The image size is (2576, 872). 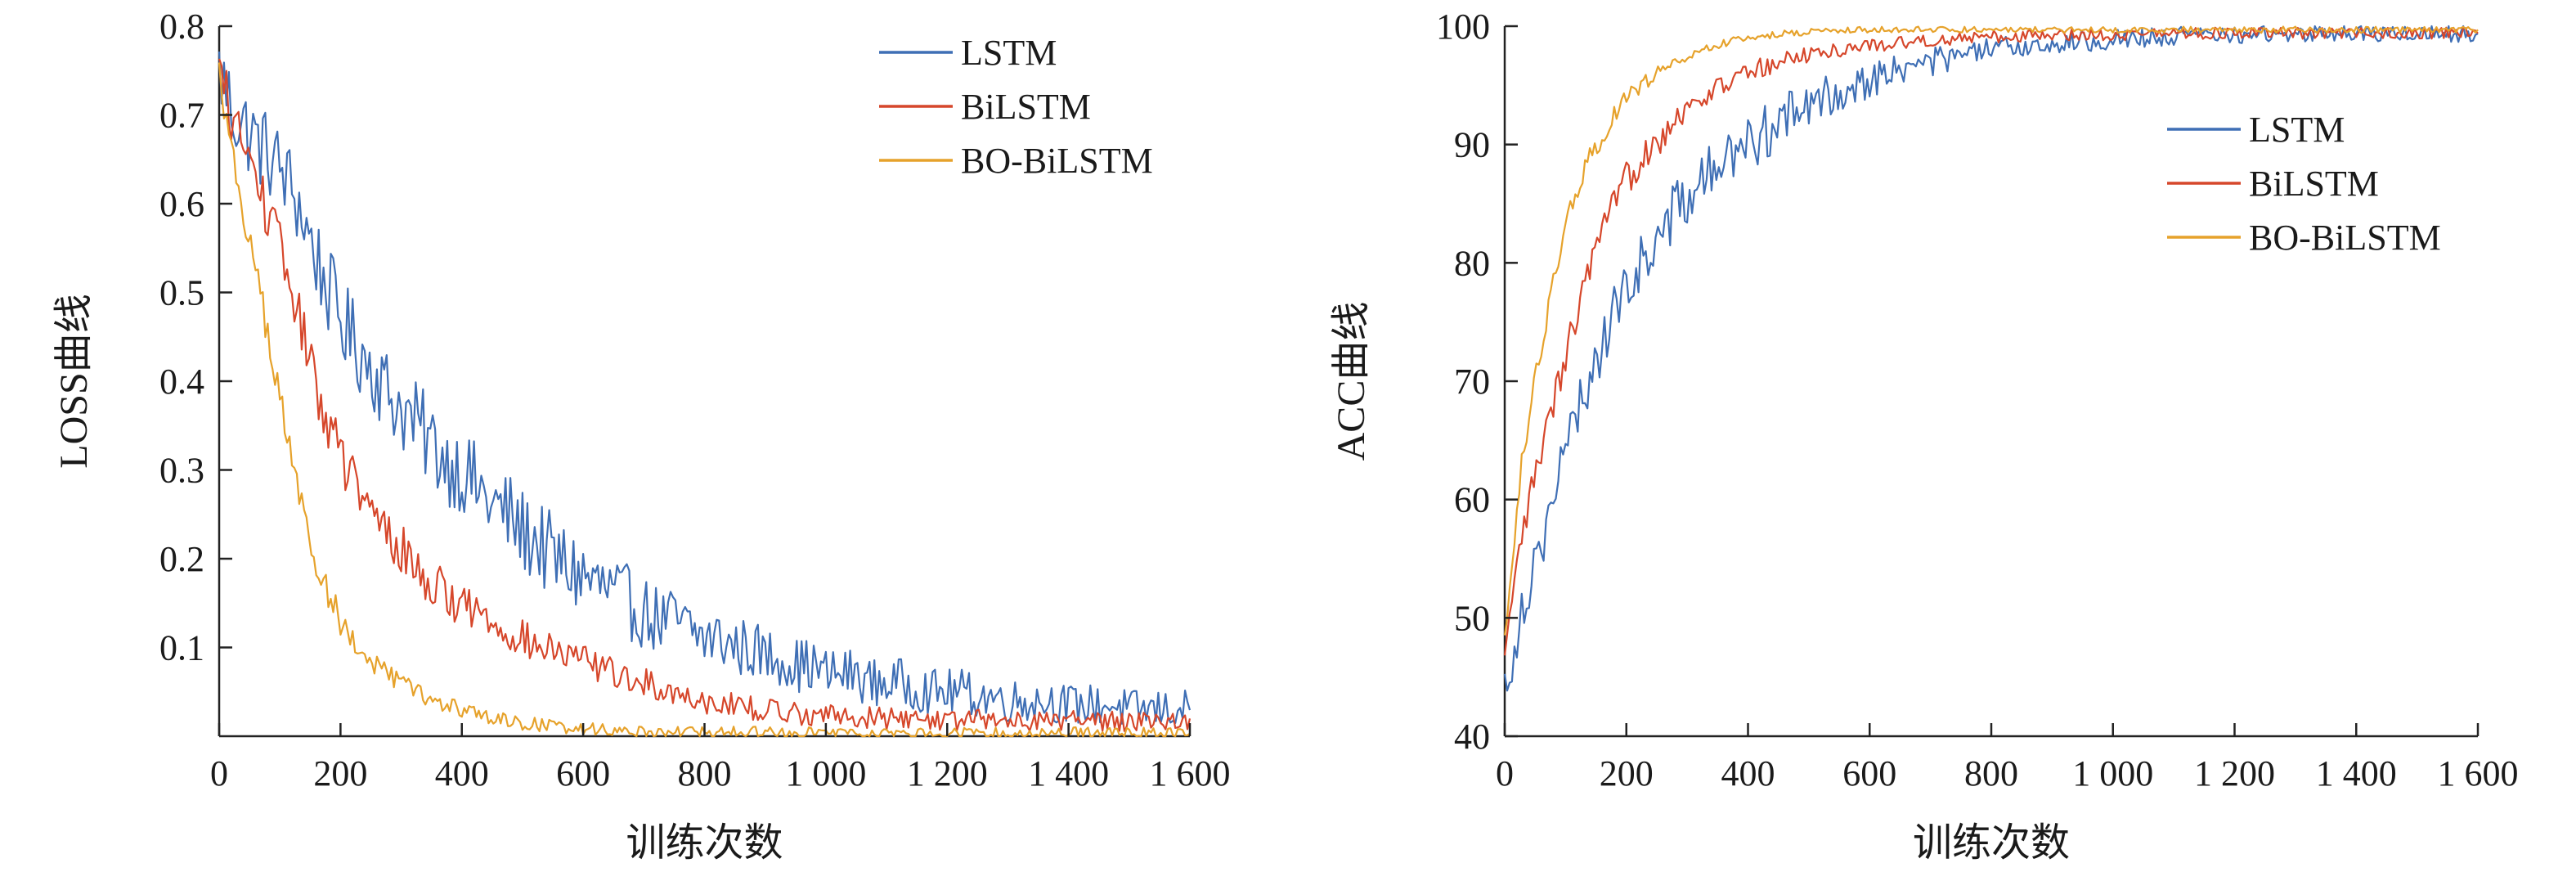 I want to click on y-tick-label: 60, so click(x=1472, y=500).